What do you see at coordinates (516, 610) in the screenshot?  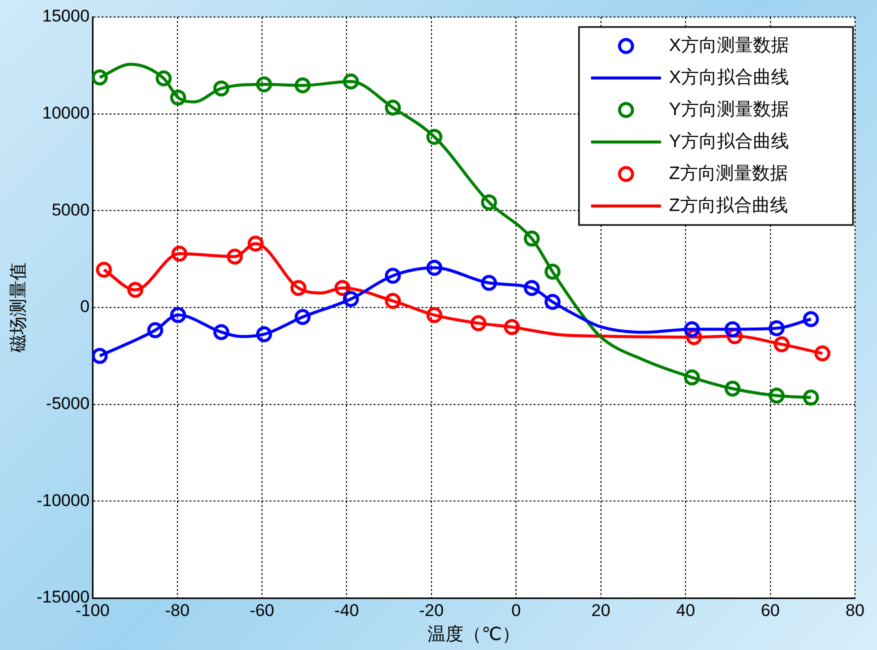 I see `x-tick-label: 0` at bounding box center [516, 610].